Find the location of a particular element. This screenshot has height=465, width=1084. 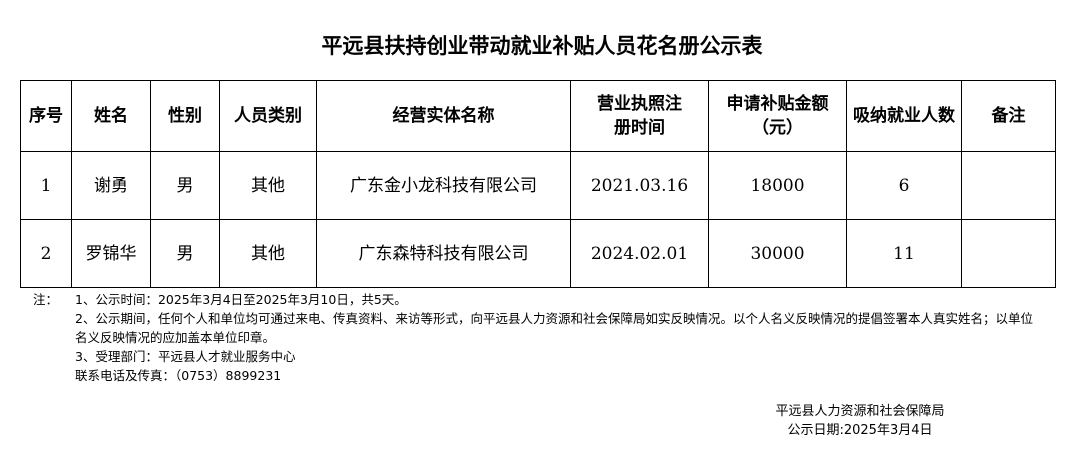

header-category: 人员类别 is located at coordinates (268, 116).